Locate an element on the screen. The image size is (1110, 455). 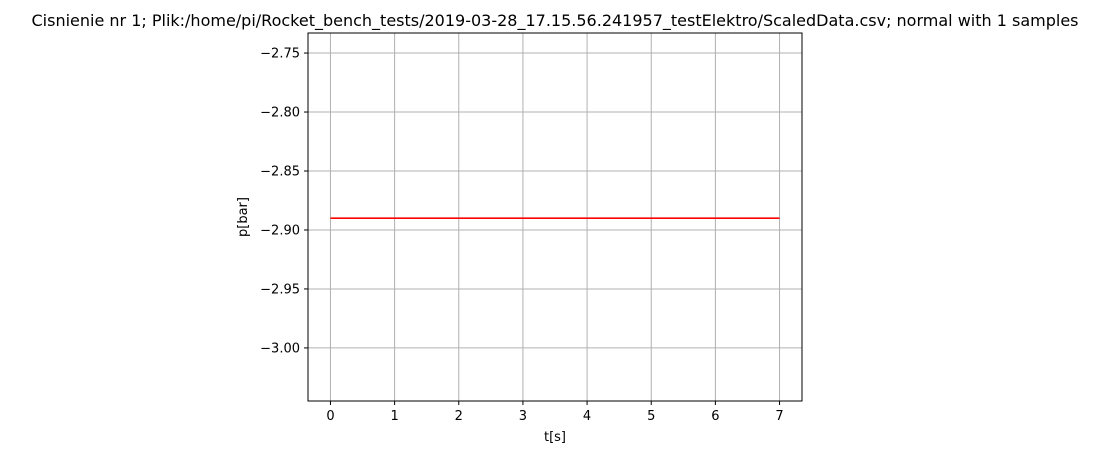
y-tick-label: −3.00 is located at coordinates (280, 348).